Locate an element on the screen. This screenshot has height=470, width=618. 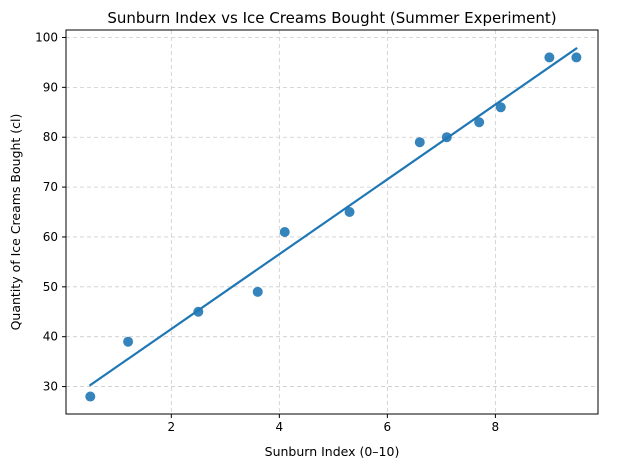
x-tick-label: 2 is located at coordinates (171, 427).